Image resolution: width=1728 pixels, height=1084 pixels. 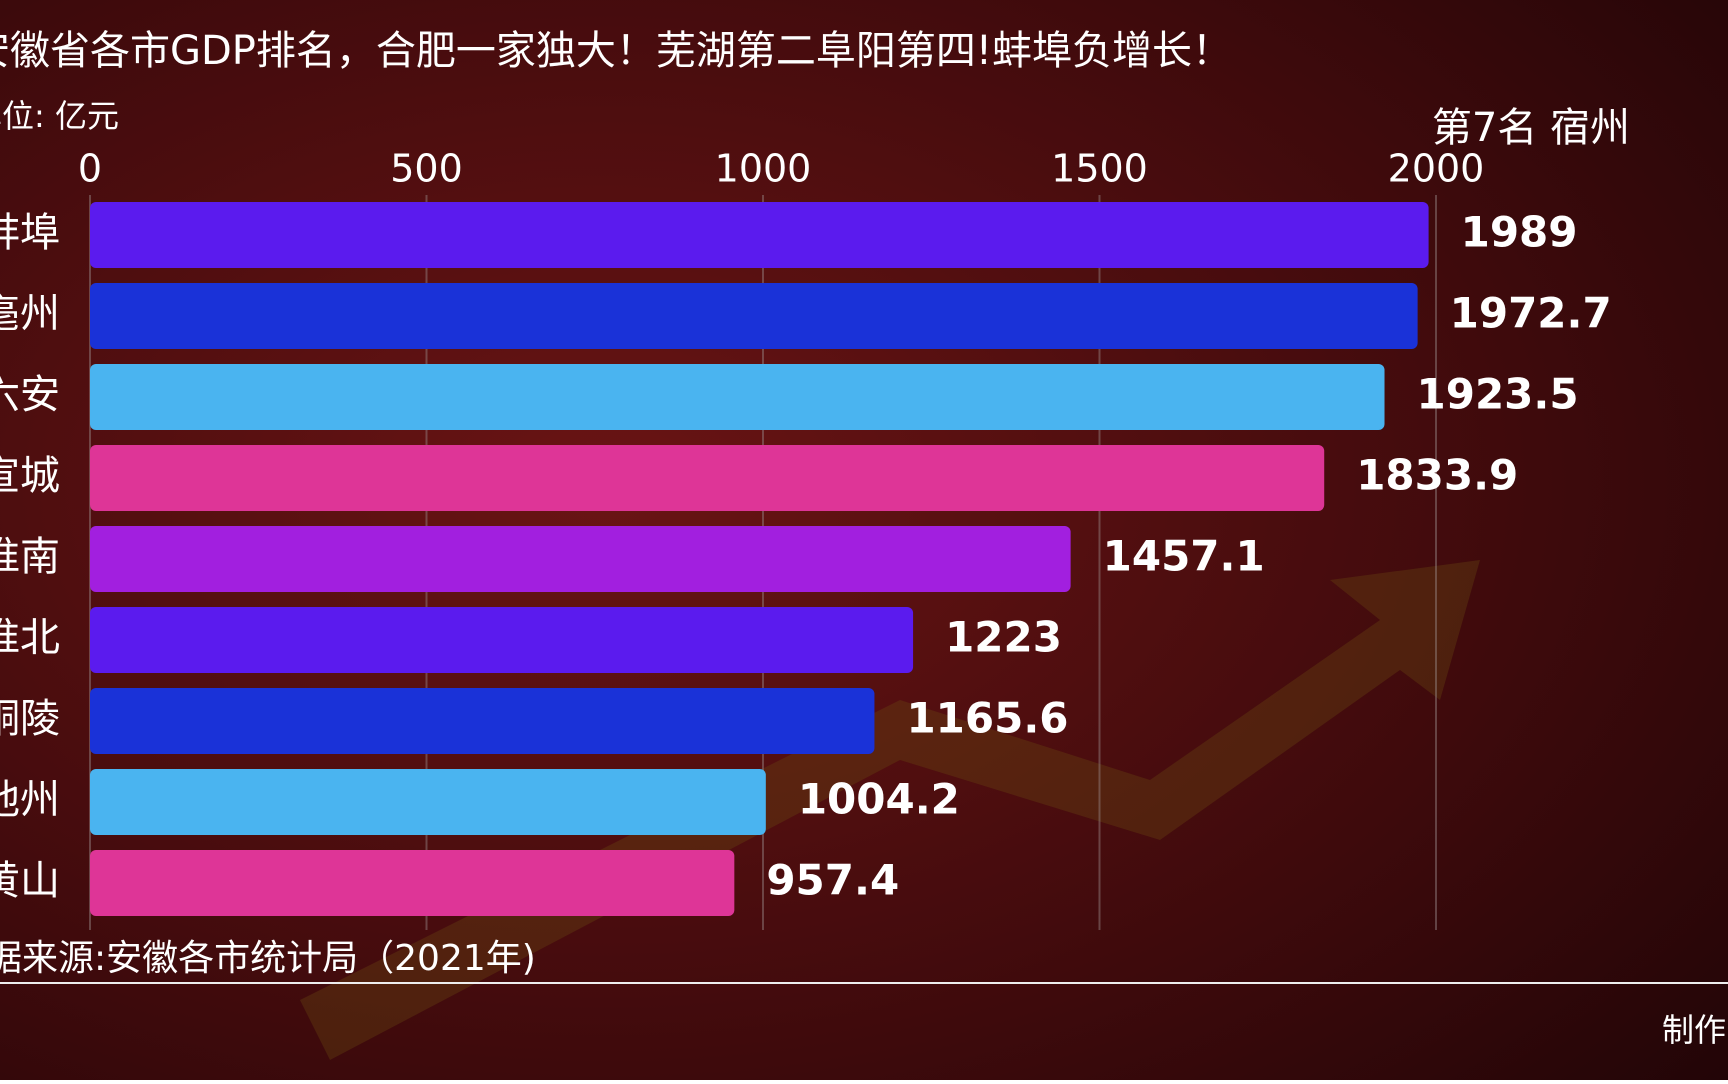 What do you see at coordinates (426, 169) in the screenshot?
I see `x-tick-label: 500` at bounding box center [426, 169].